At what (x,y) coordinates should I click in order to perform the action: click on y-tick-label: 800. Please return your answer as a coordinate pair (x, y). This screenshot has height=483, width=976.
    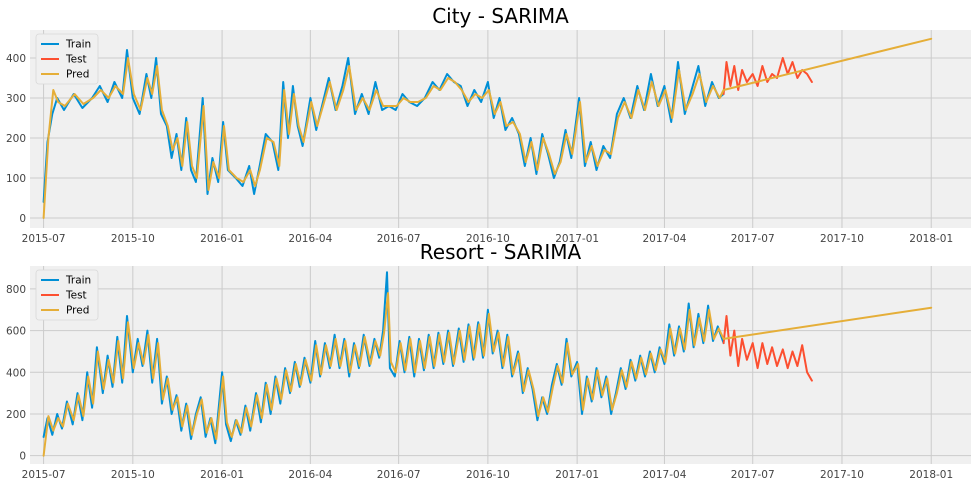
    Looking at the image, I should click on (16, 290).